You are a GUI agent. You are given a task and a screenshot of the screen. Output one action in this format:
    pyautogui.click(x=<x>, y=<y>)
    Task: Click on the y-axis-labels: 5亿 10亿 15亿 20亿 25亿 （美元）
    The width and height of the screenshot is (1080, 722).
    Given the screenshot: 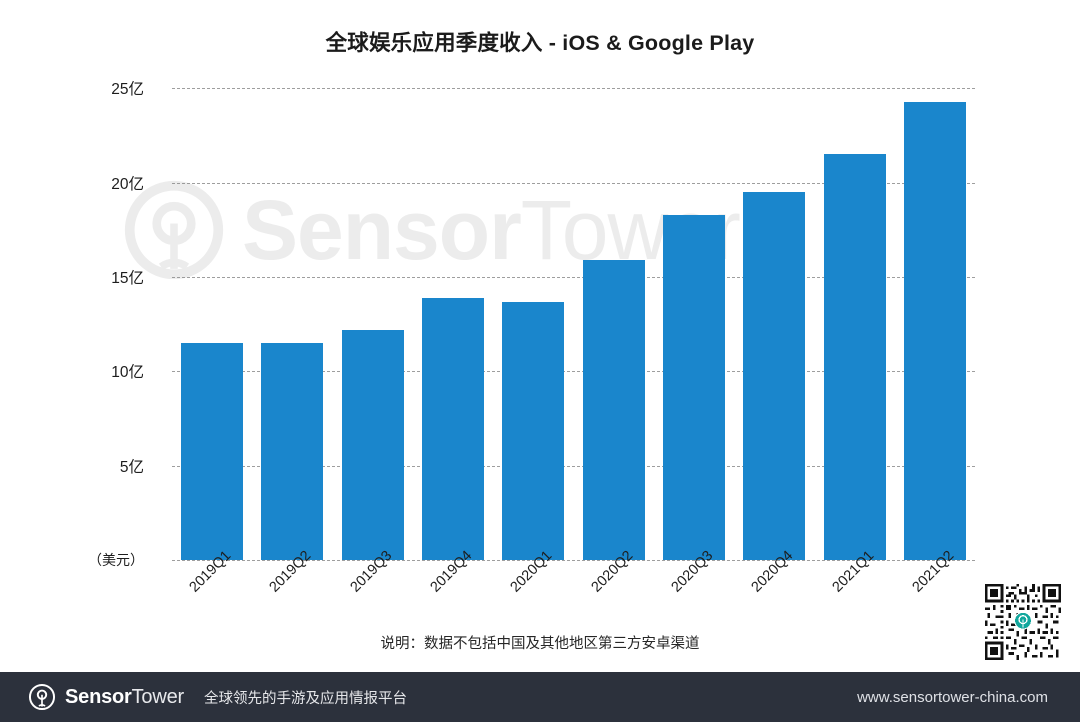 What is the action you would take?
    pyautogui.click(x=81, y=314)
    